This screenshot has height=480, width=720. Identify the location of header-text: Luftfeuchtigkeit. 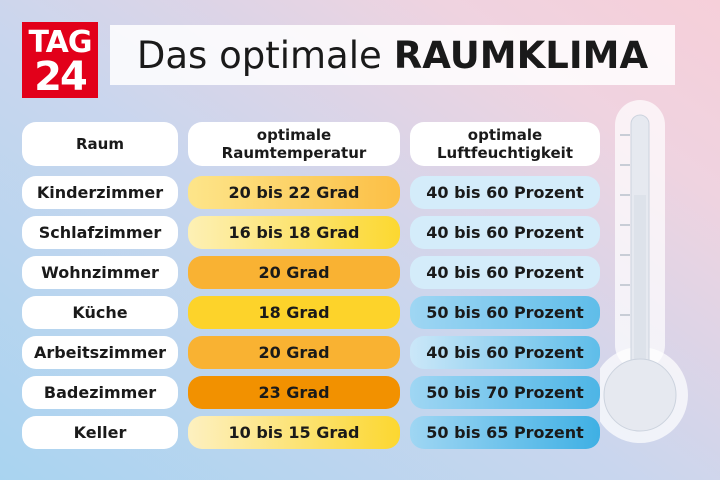
(505, 153).